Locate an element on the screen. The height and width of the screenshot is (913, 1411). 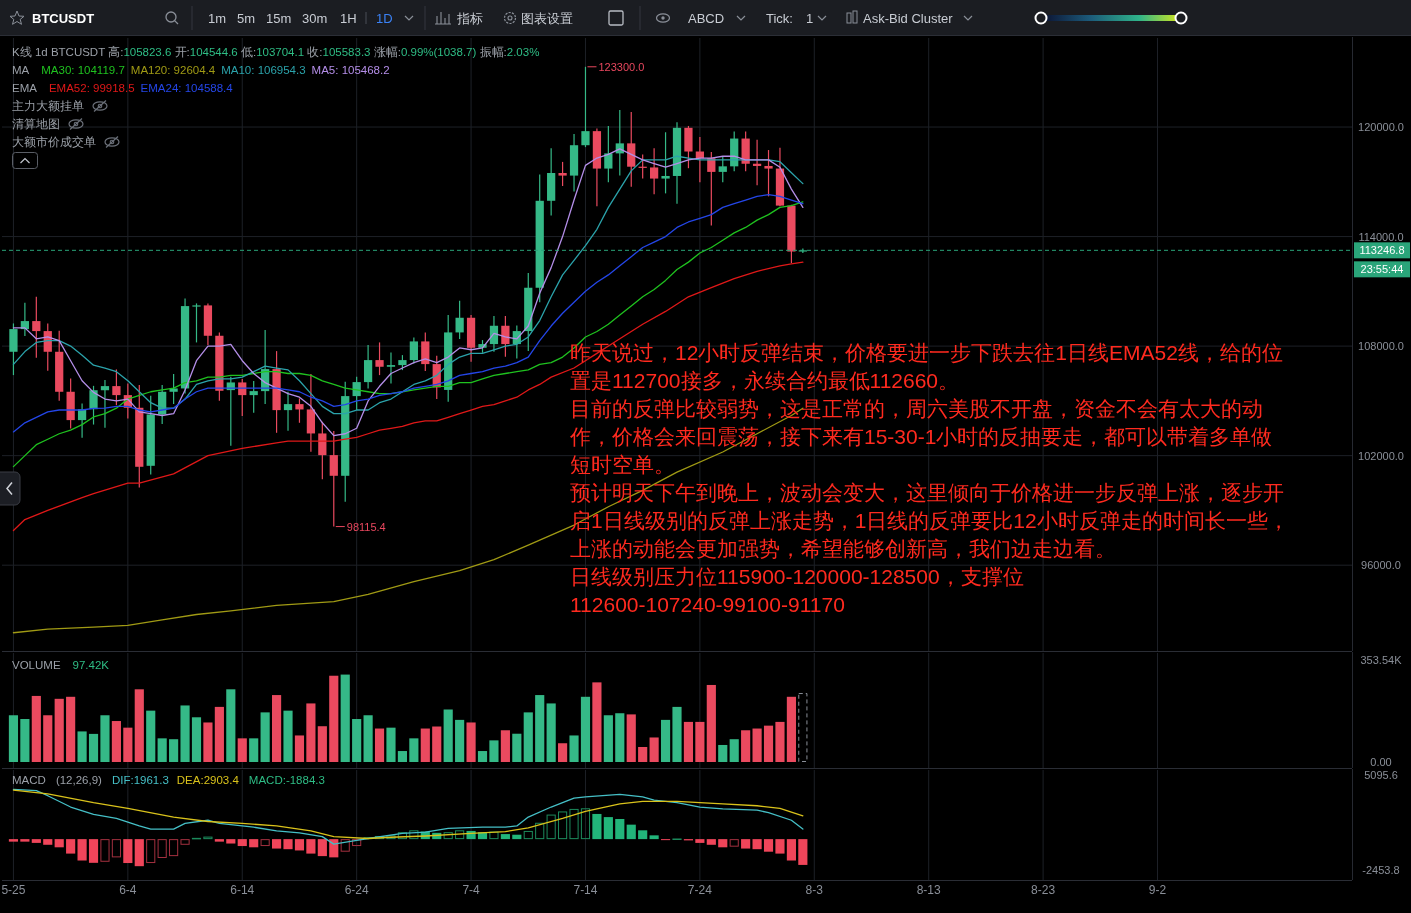
text: Ask-Bid Cluster is located at coordinates (908, 18).